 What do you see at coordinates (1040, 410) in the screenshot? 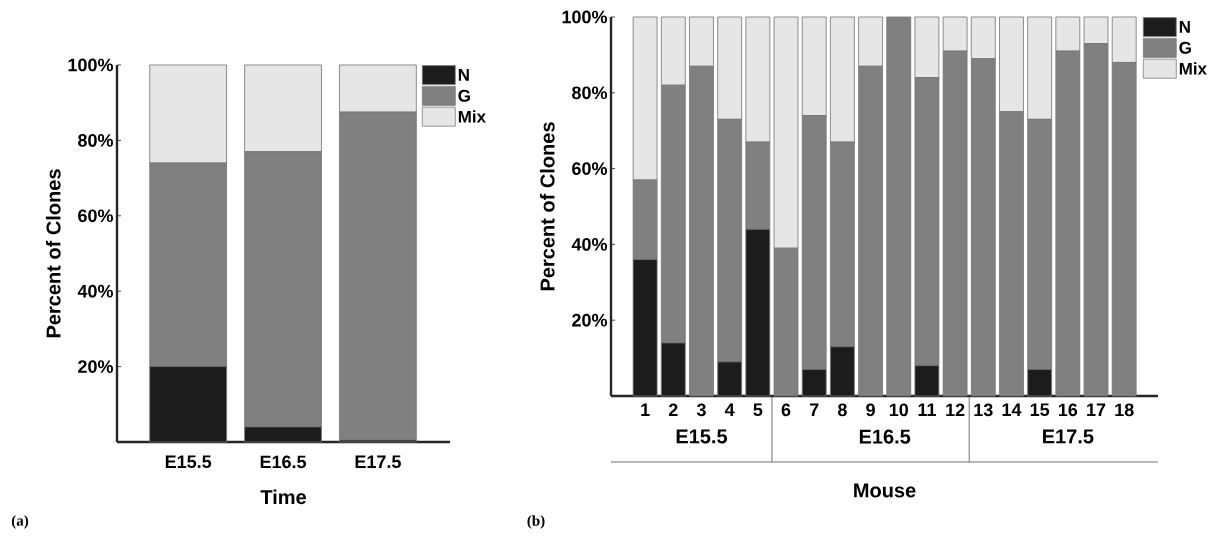
I see `x-tick-label: 15` at bounding box center [1040, 410].